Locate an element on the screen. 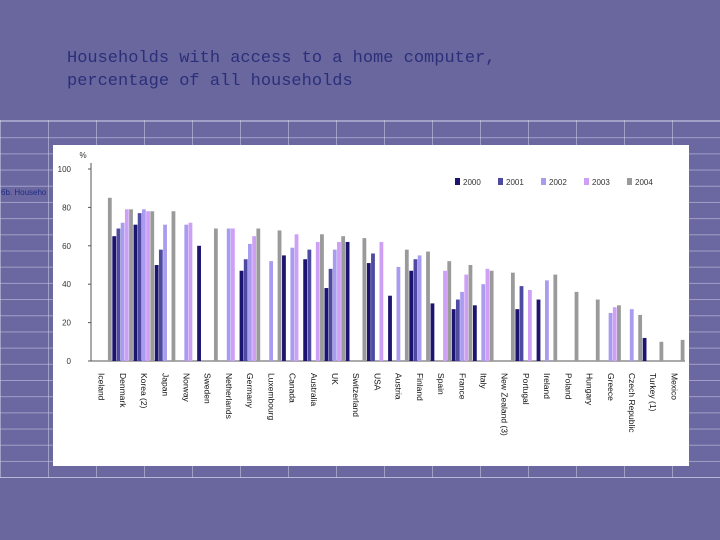 The width and height of the screenshot is (720, 540). category-label: Turkey (1) is located at coordinates (653, 392).